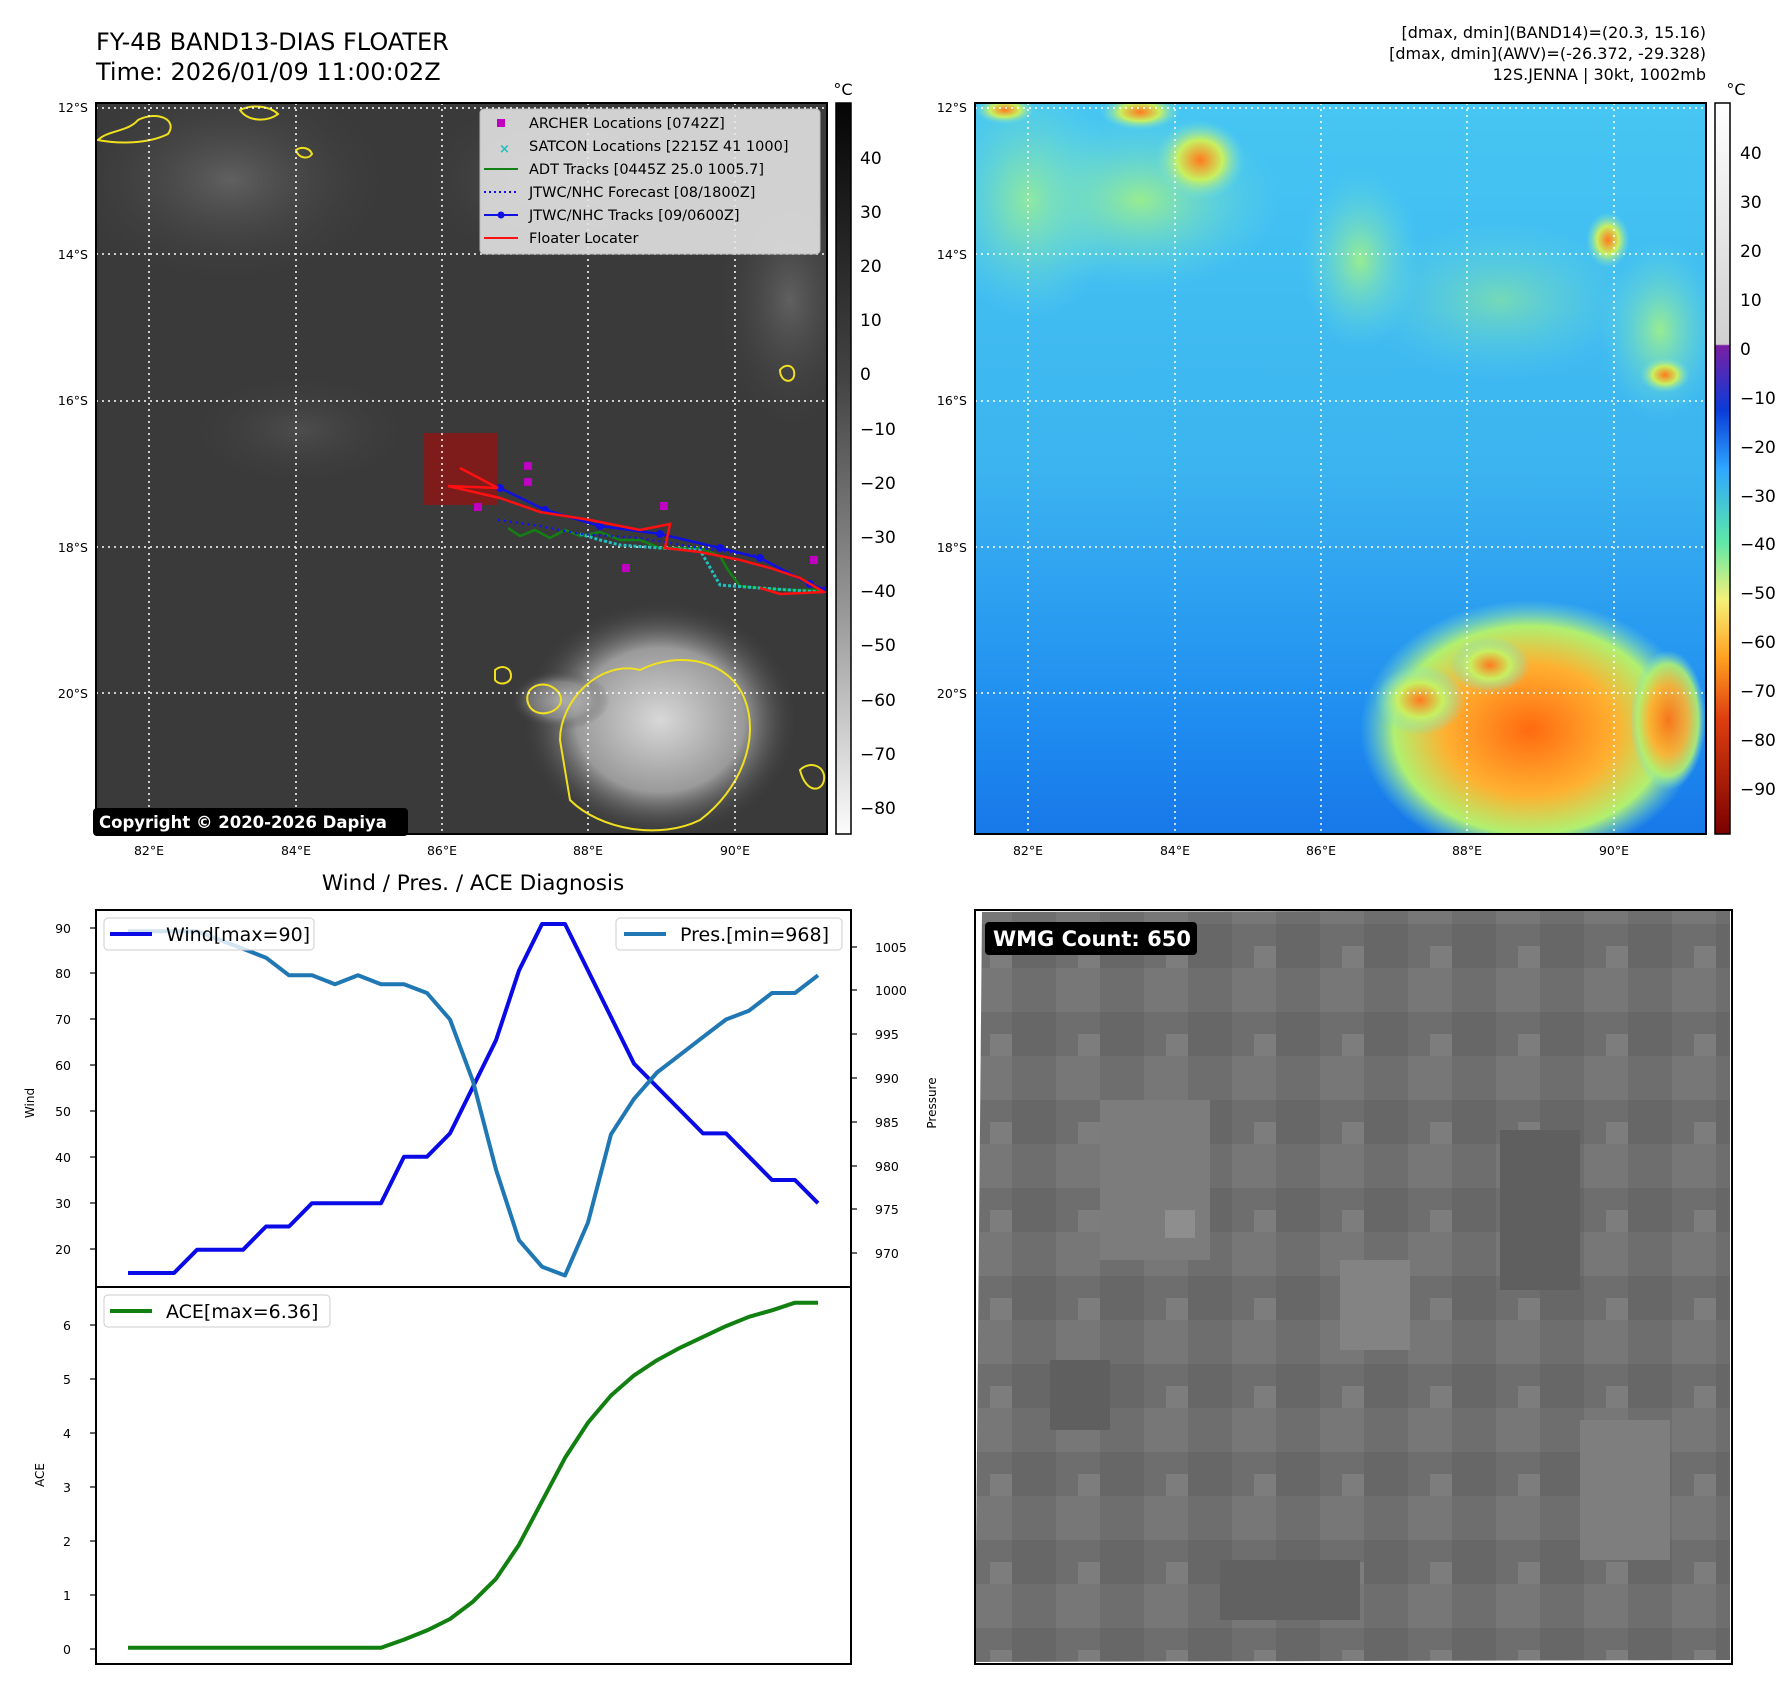 The height and width of the screenshot is (1691, 1788). Describe the element at coordinates (891, 947) in the screenshot. I see `pres-tick: 1005` at that location.